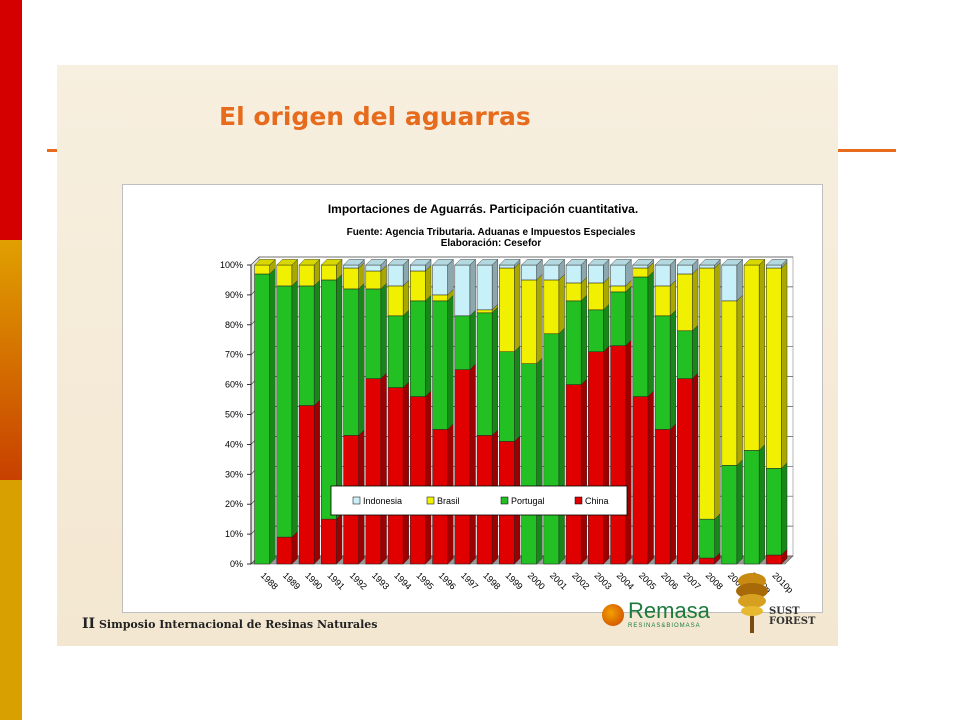 Image resolution: width=960 pixels, height=720 pixels. I want to click on title-rule-right, so click(867, 150).